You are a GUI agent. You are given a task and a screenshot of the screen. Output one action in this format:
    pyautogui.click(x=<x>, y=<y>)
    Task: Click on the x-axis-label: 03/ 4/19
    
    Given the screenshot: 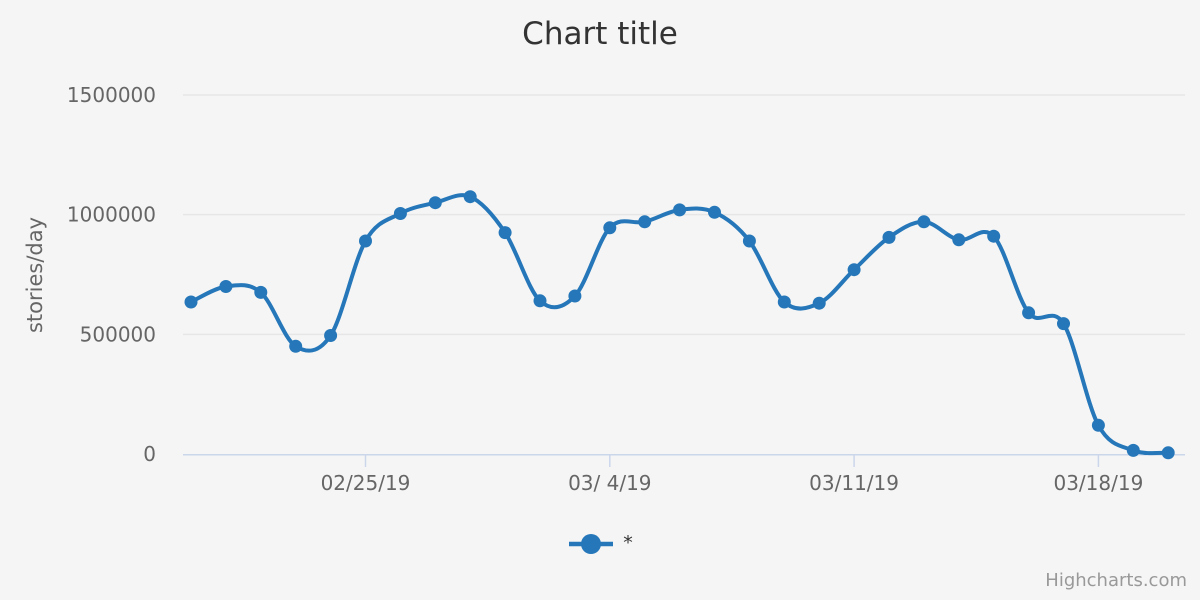 What is the action you would take?
    pyautogui.click(x=609, y=483)
    